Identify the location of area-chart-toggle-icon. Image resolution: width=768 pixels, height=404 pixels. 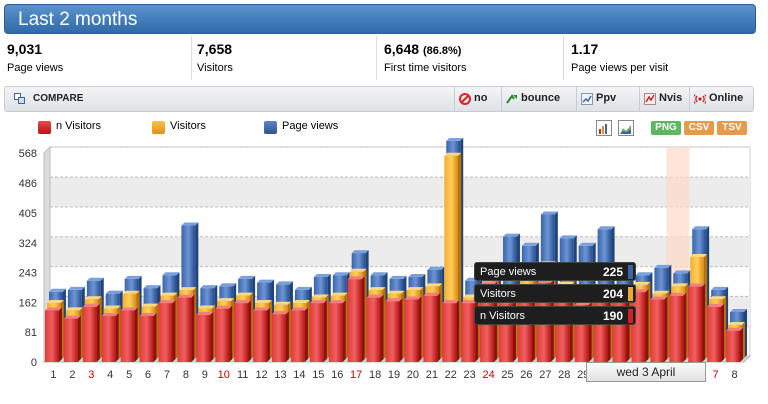
(626, 128).